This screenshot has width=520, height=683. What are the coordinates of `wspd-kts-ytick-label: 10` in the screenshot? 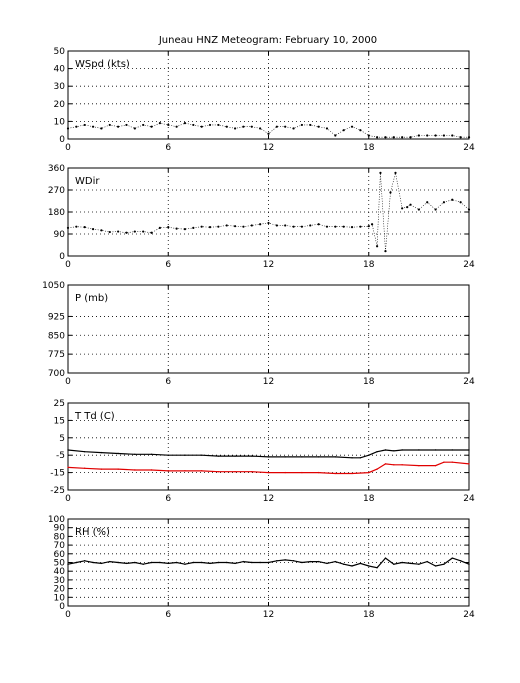 It's located at (60, 122).